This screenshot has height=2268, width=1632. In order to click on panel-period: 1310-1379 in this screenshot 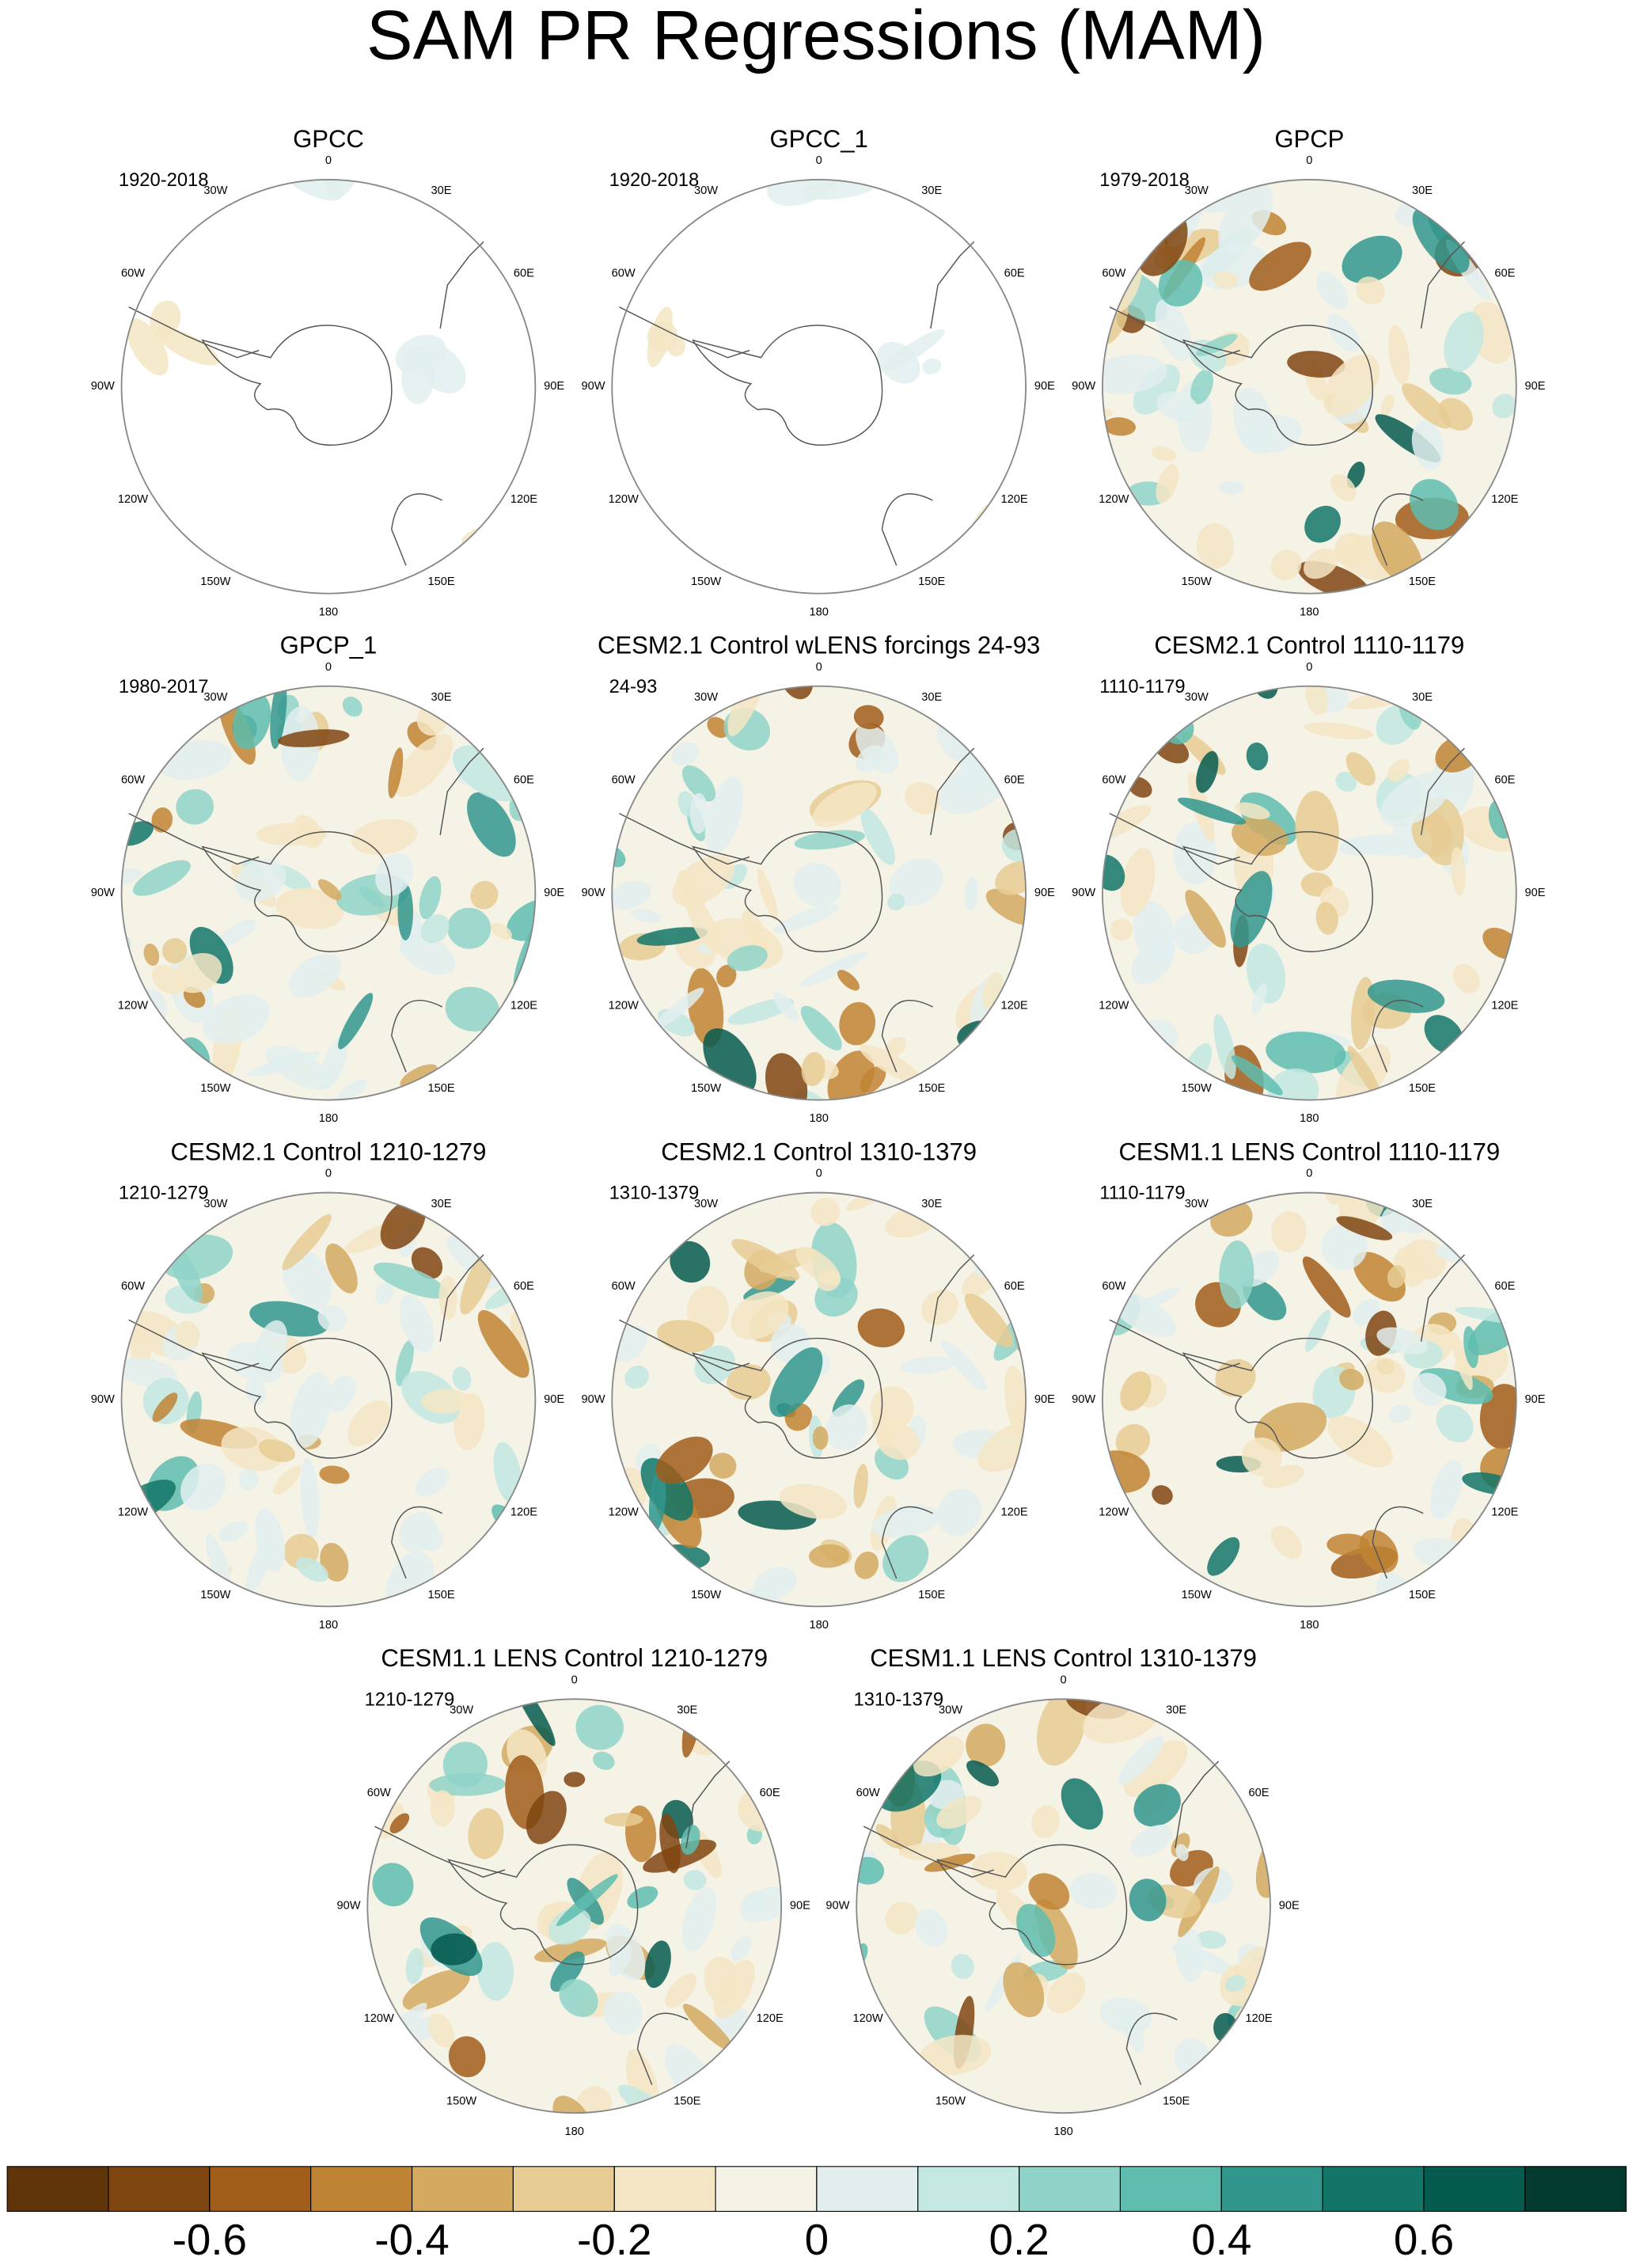, I will do `click(654, 1193)`.